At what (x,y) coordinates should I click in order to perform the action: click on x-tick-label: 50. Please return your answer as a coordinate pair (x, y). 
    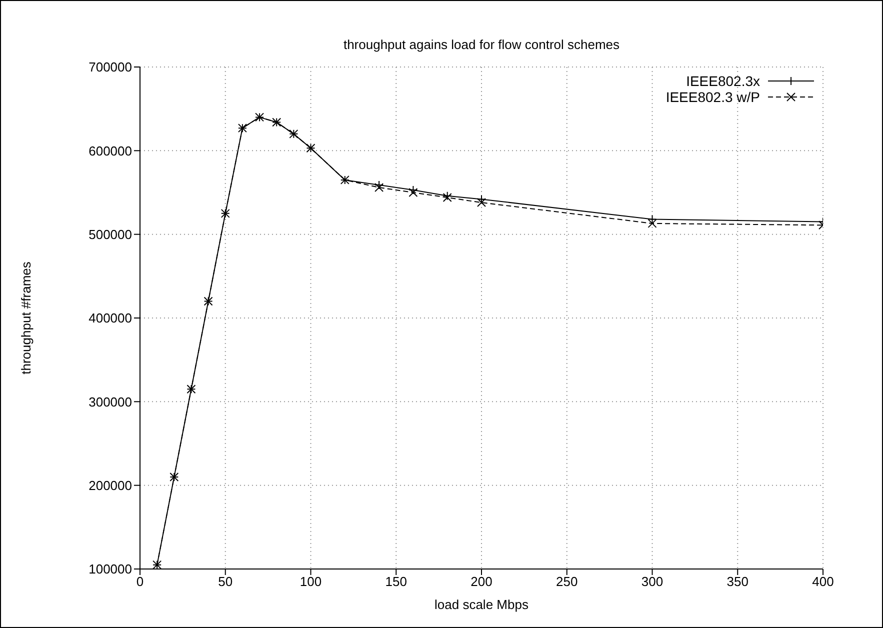
    Looking at the image, I should click on (225, 582).